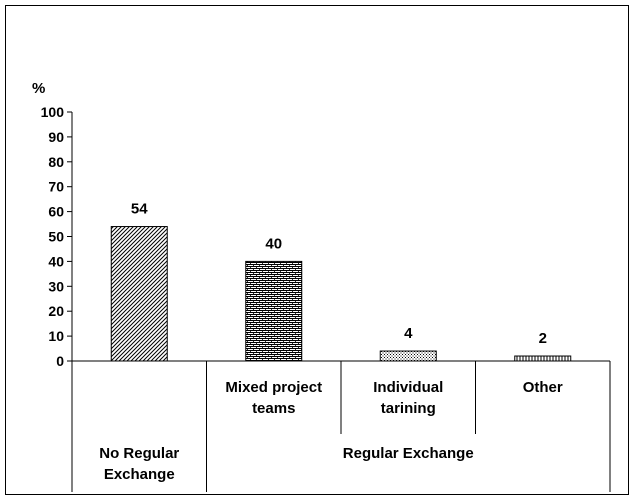  What do you see at coordinates (543, 338) in the screenshot?
I see `data-label: 2` at bounding box center [543, 338].